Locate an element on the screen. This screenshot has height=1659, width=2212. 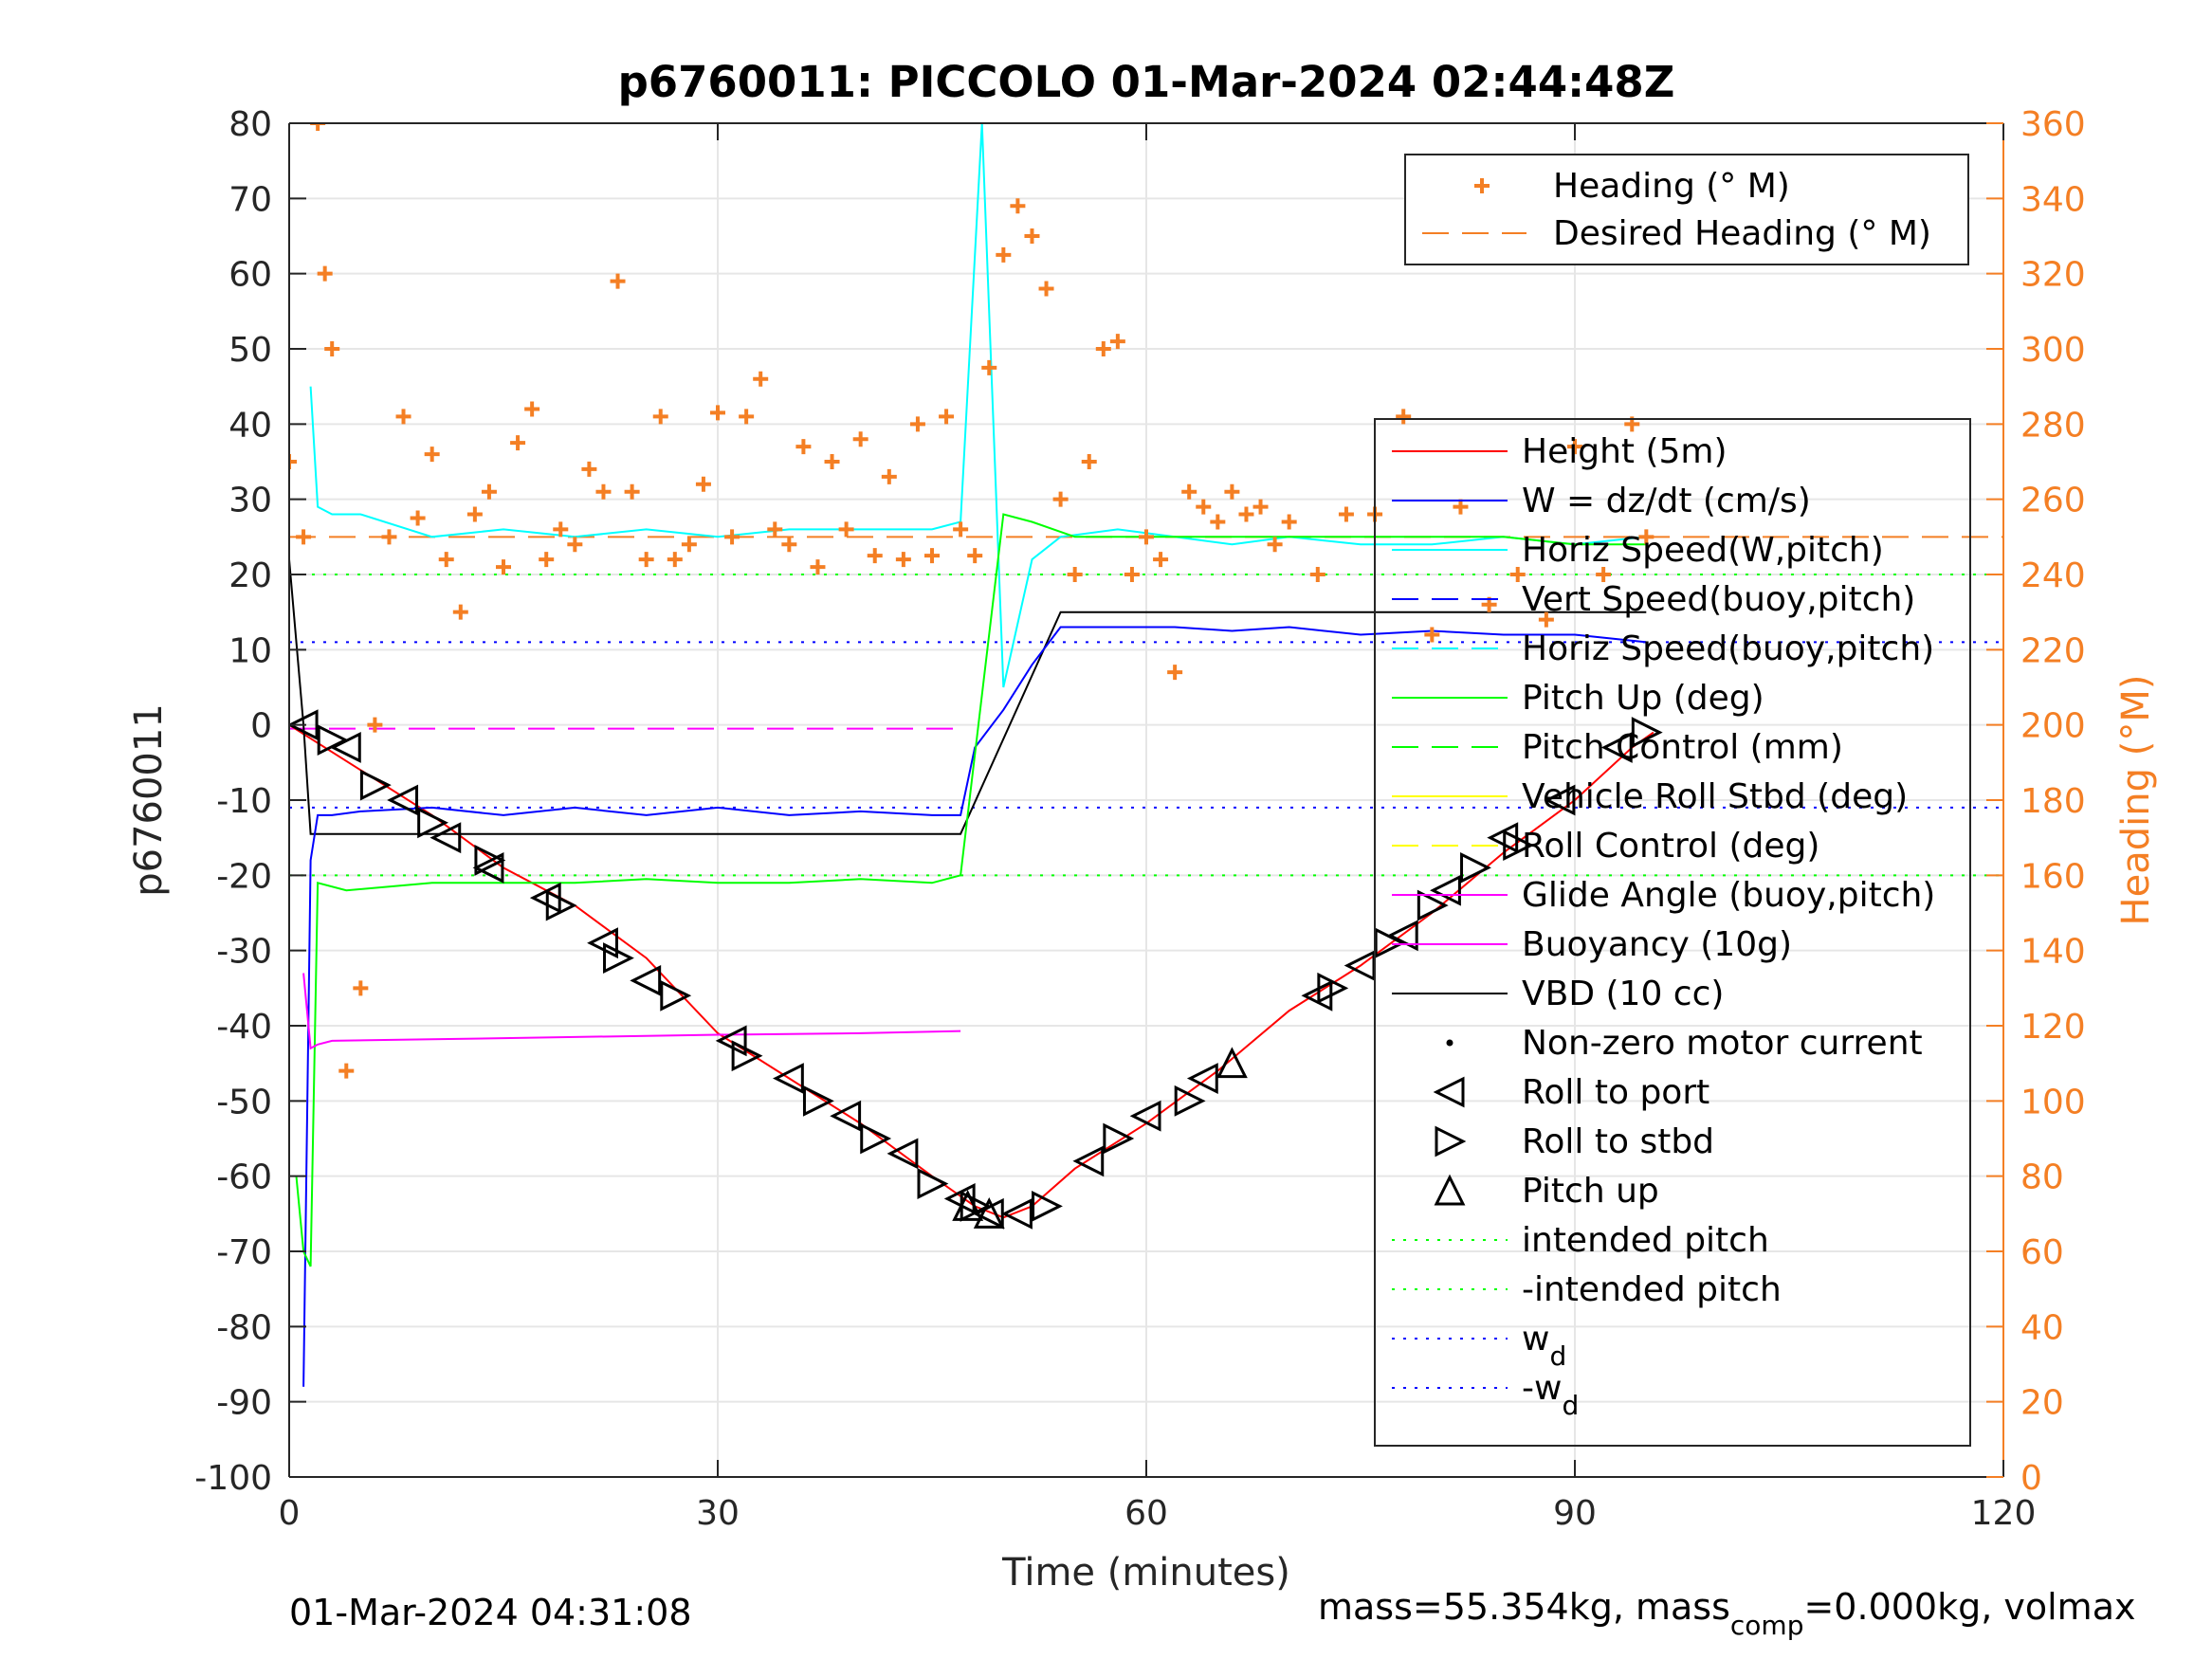
y2-tick-label: 320 is located at coordinates (2053, 275).